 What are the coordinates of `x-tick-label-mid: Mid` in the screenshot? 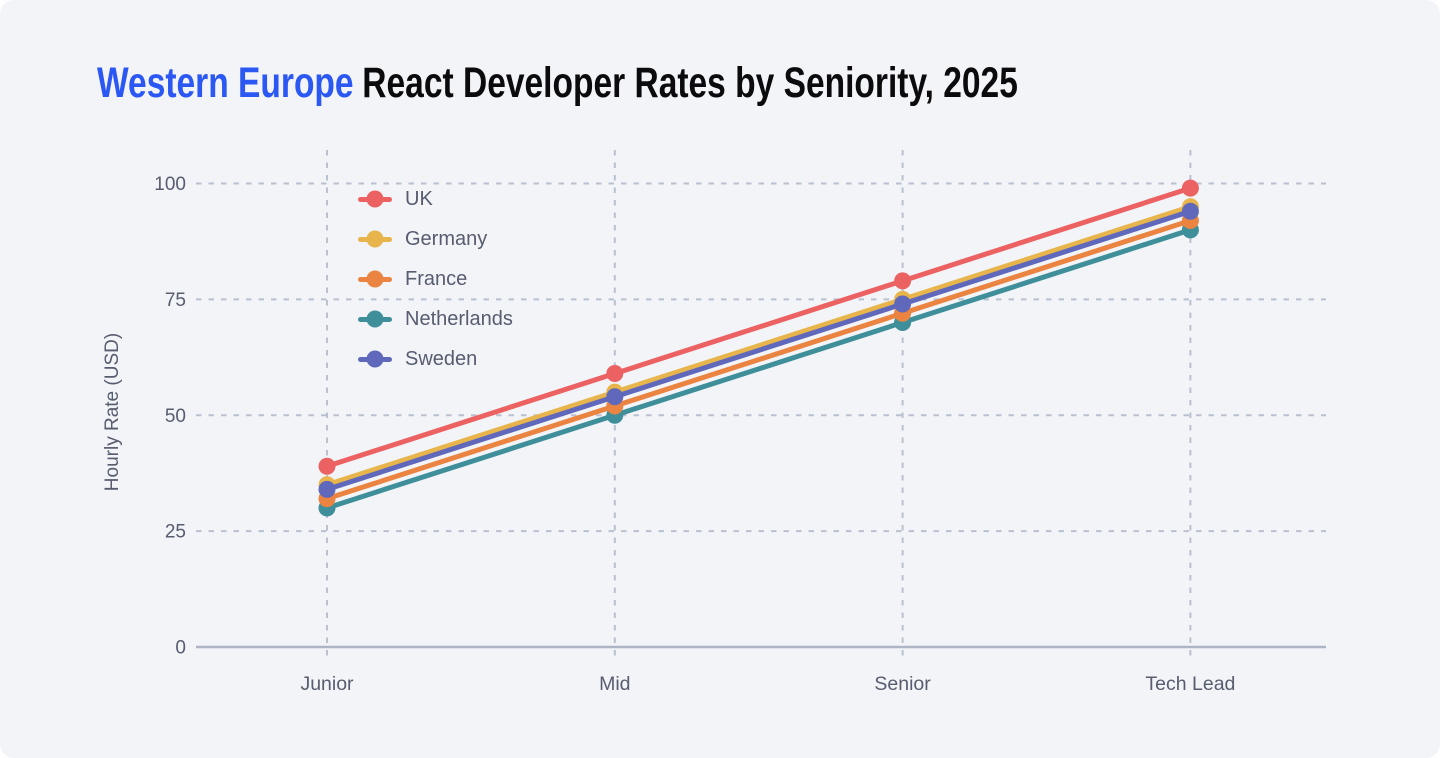 It's located at (614, 684).